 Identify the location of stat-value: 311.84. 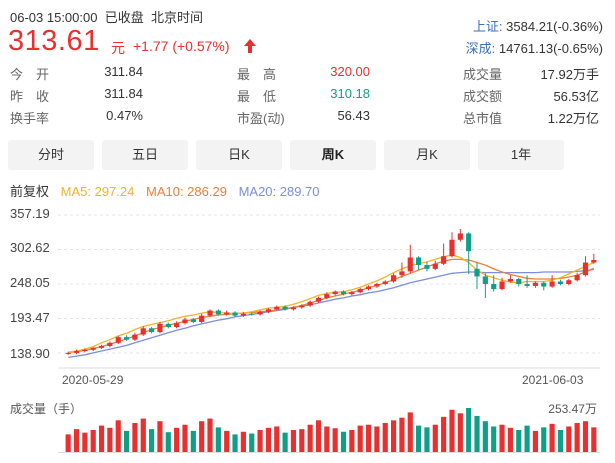
(123, 93).